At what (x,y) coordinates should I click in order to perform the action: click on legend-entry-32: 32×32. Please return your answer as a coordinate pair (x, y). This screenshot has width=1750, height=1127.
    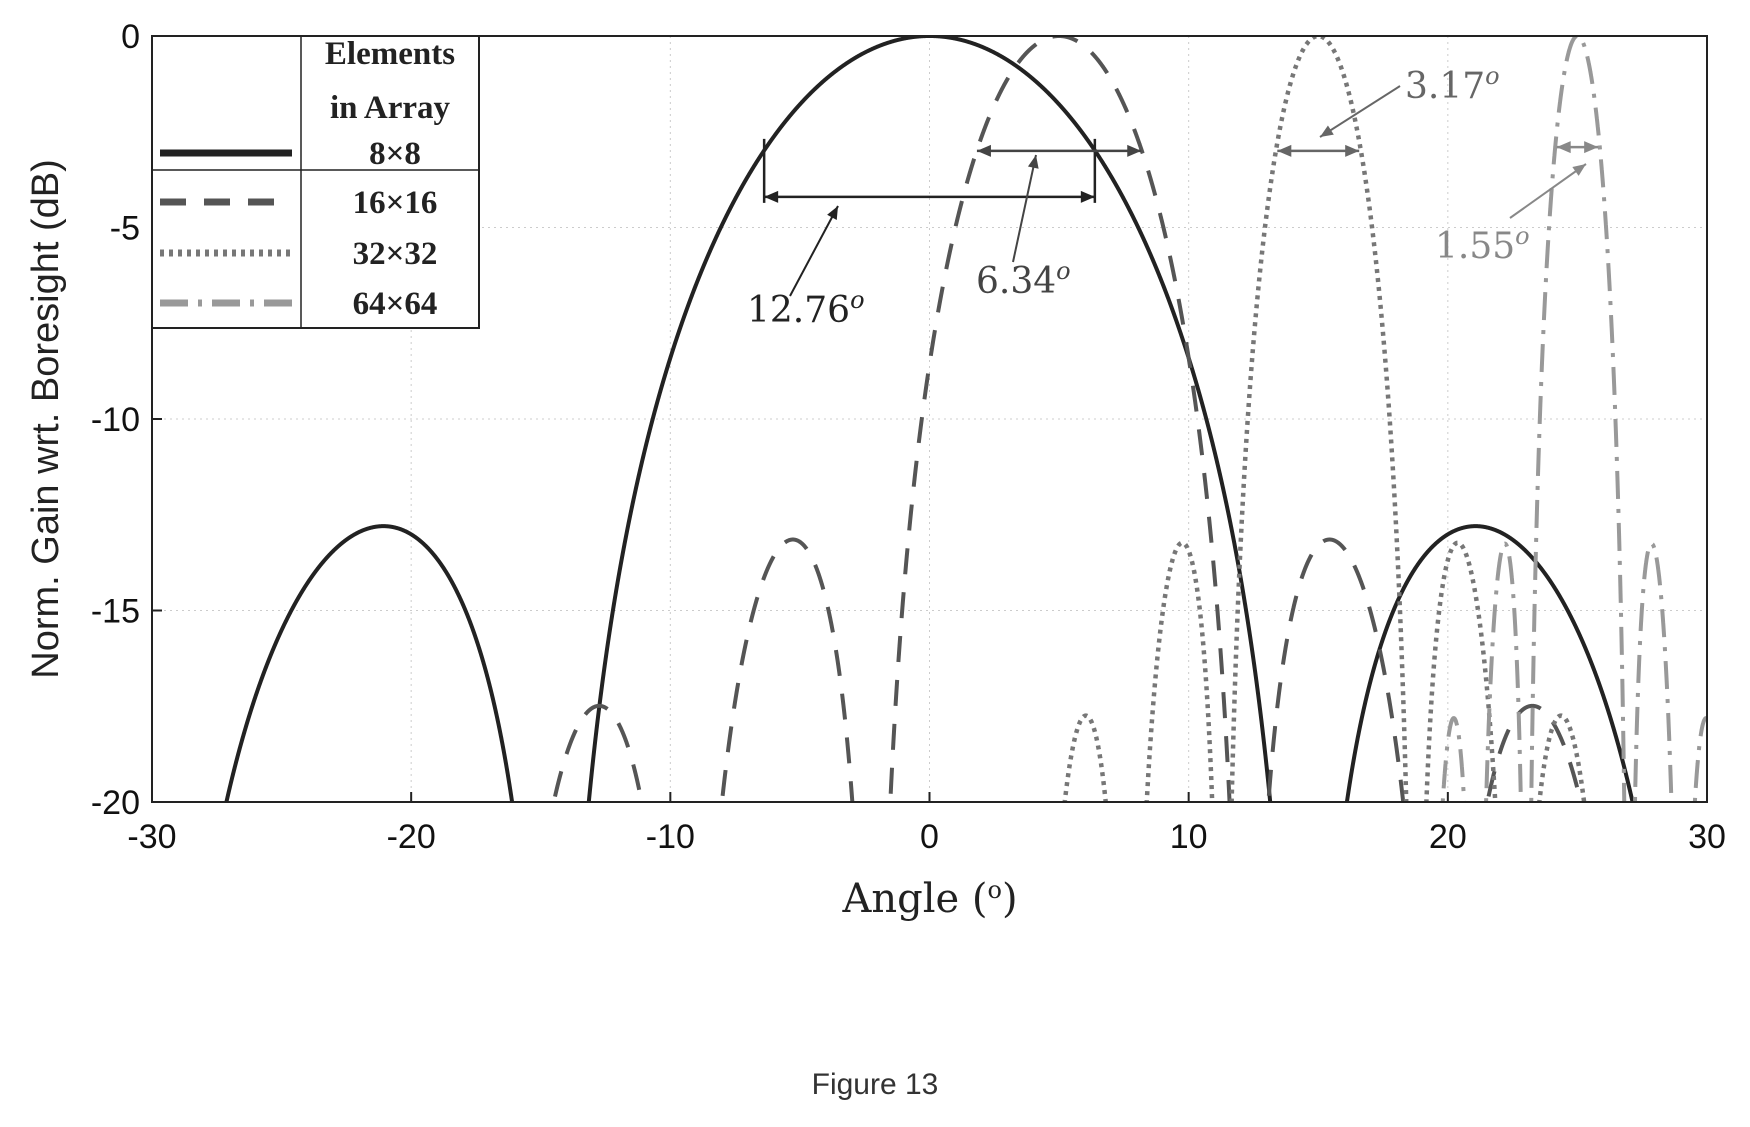
    Looking at the image, I should click on (395, 254).